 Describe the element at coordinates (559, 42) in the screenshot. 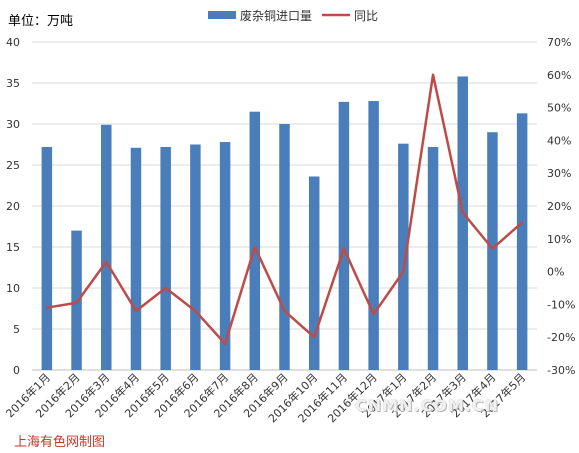

I see `y-right-tick-label: 70%` at that location.